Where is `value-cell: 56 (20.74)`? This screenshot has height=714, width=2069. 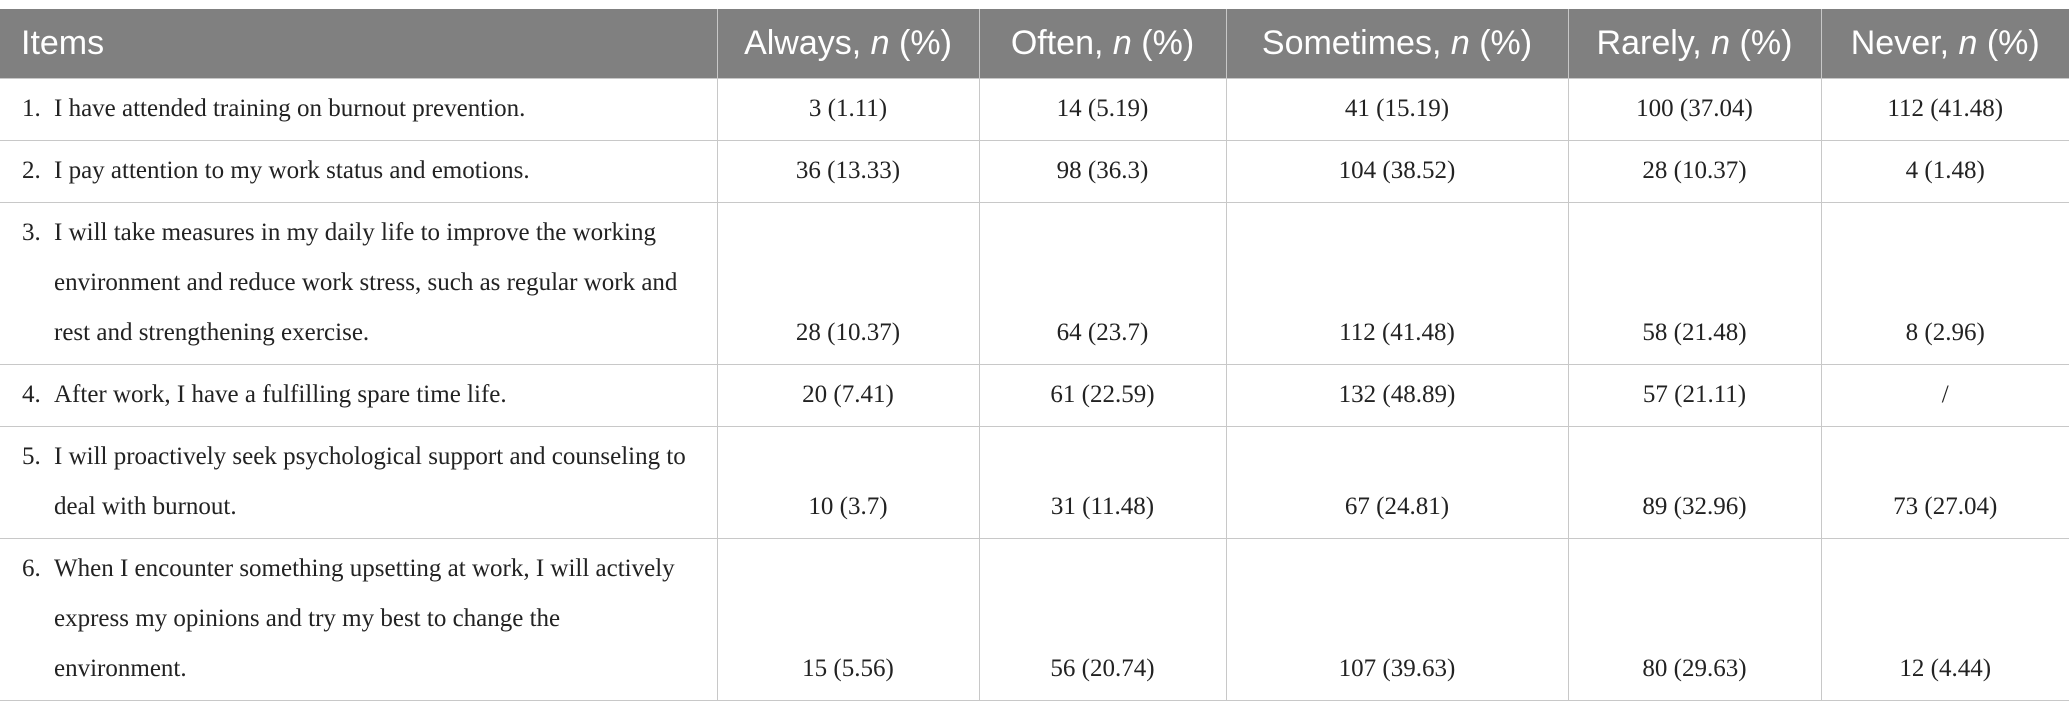
value-cell: 56 (20.74) is located at coordinates (1102, 619).